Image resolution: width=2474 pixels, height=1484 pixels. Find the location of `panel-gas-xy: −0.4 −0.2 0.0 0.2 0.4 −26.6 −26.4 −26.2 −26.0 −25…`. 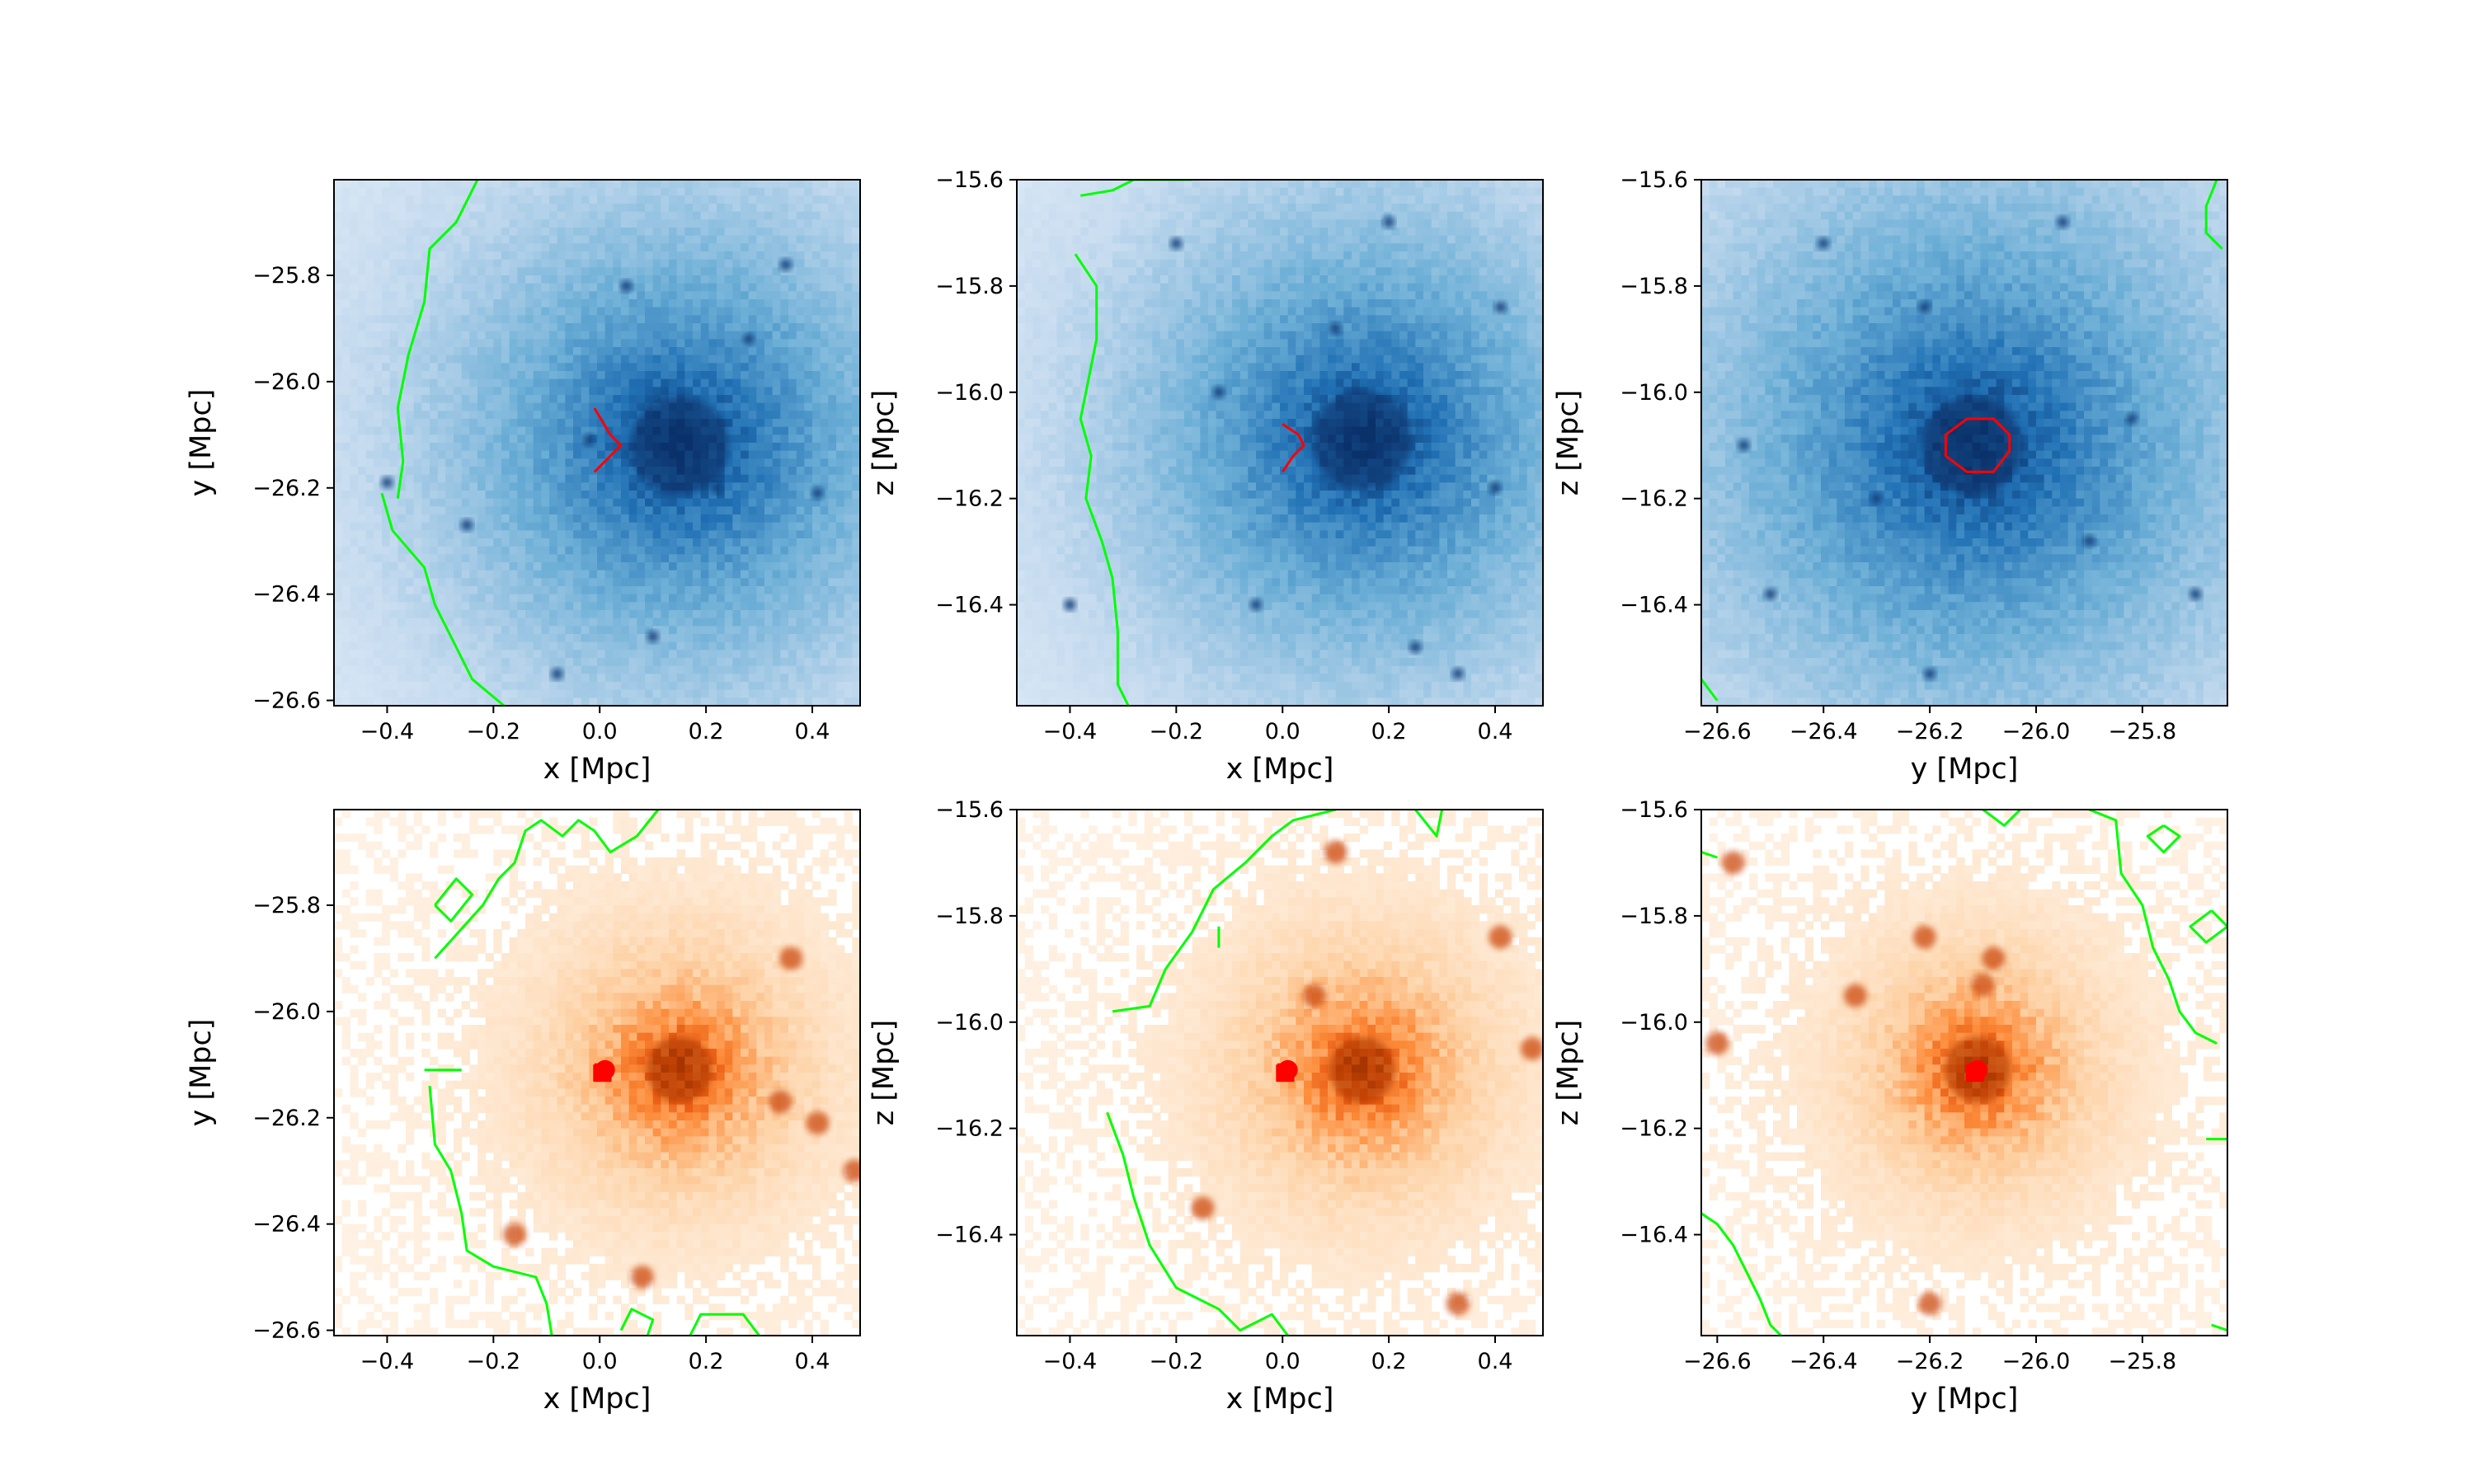

panel-gas-xy: −0.4 −0.2 0.0 0.2 0.4 −26.6 −26.4 −26.2 −26.0 −25… is located at coordinates (523, 1112).